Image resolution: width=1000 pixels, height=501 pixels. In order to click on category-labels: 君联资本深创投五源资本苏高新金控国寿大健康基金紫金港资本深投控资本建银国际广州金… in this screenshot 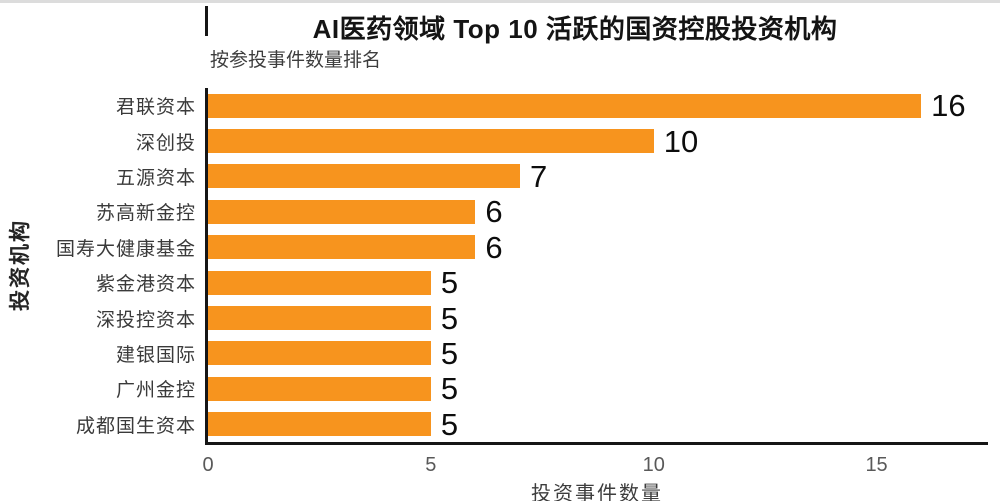, I will do `click(98, 265)`.